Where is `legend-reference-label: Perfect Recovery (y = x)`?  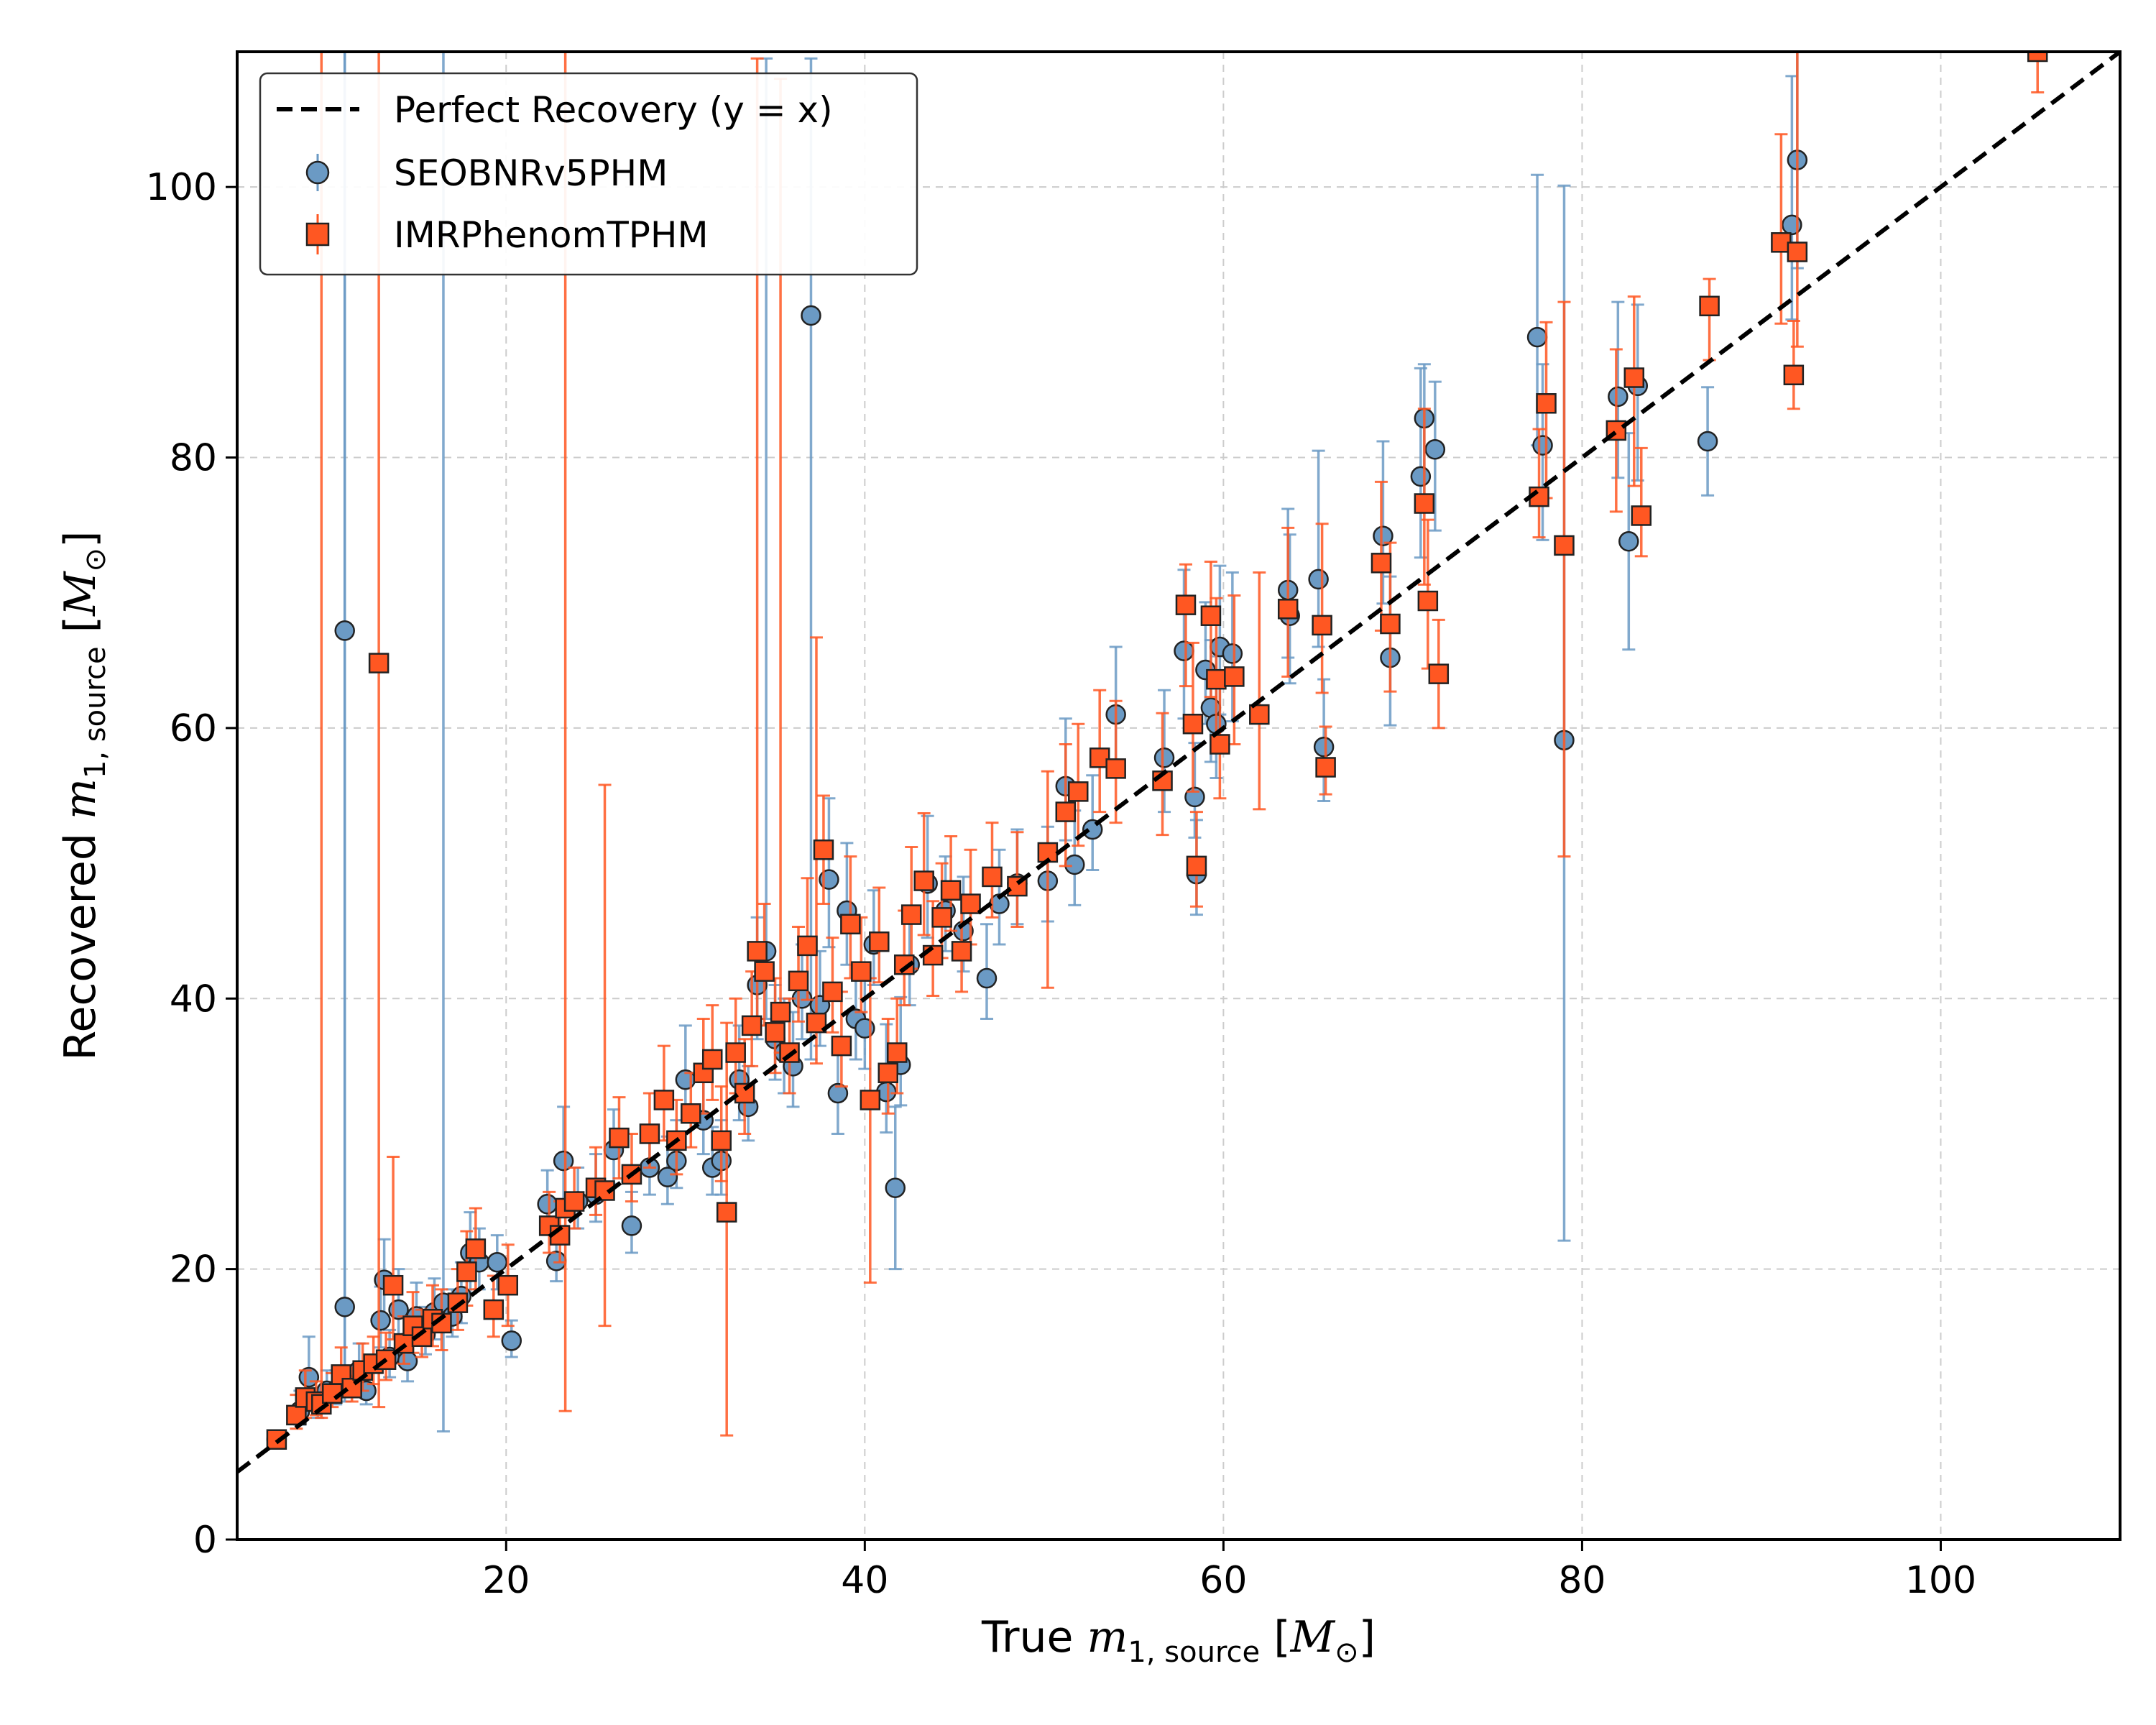 legend-reference-label: Perfect Recovery (y = x) is located at coordinates (613, 110).